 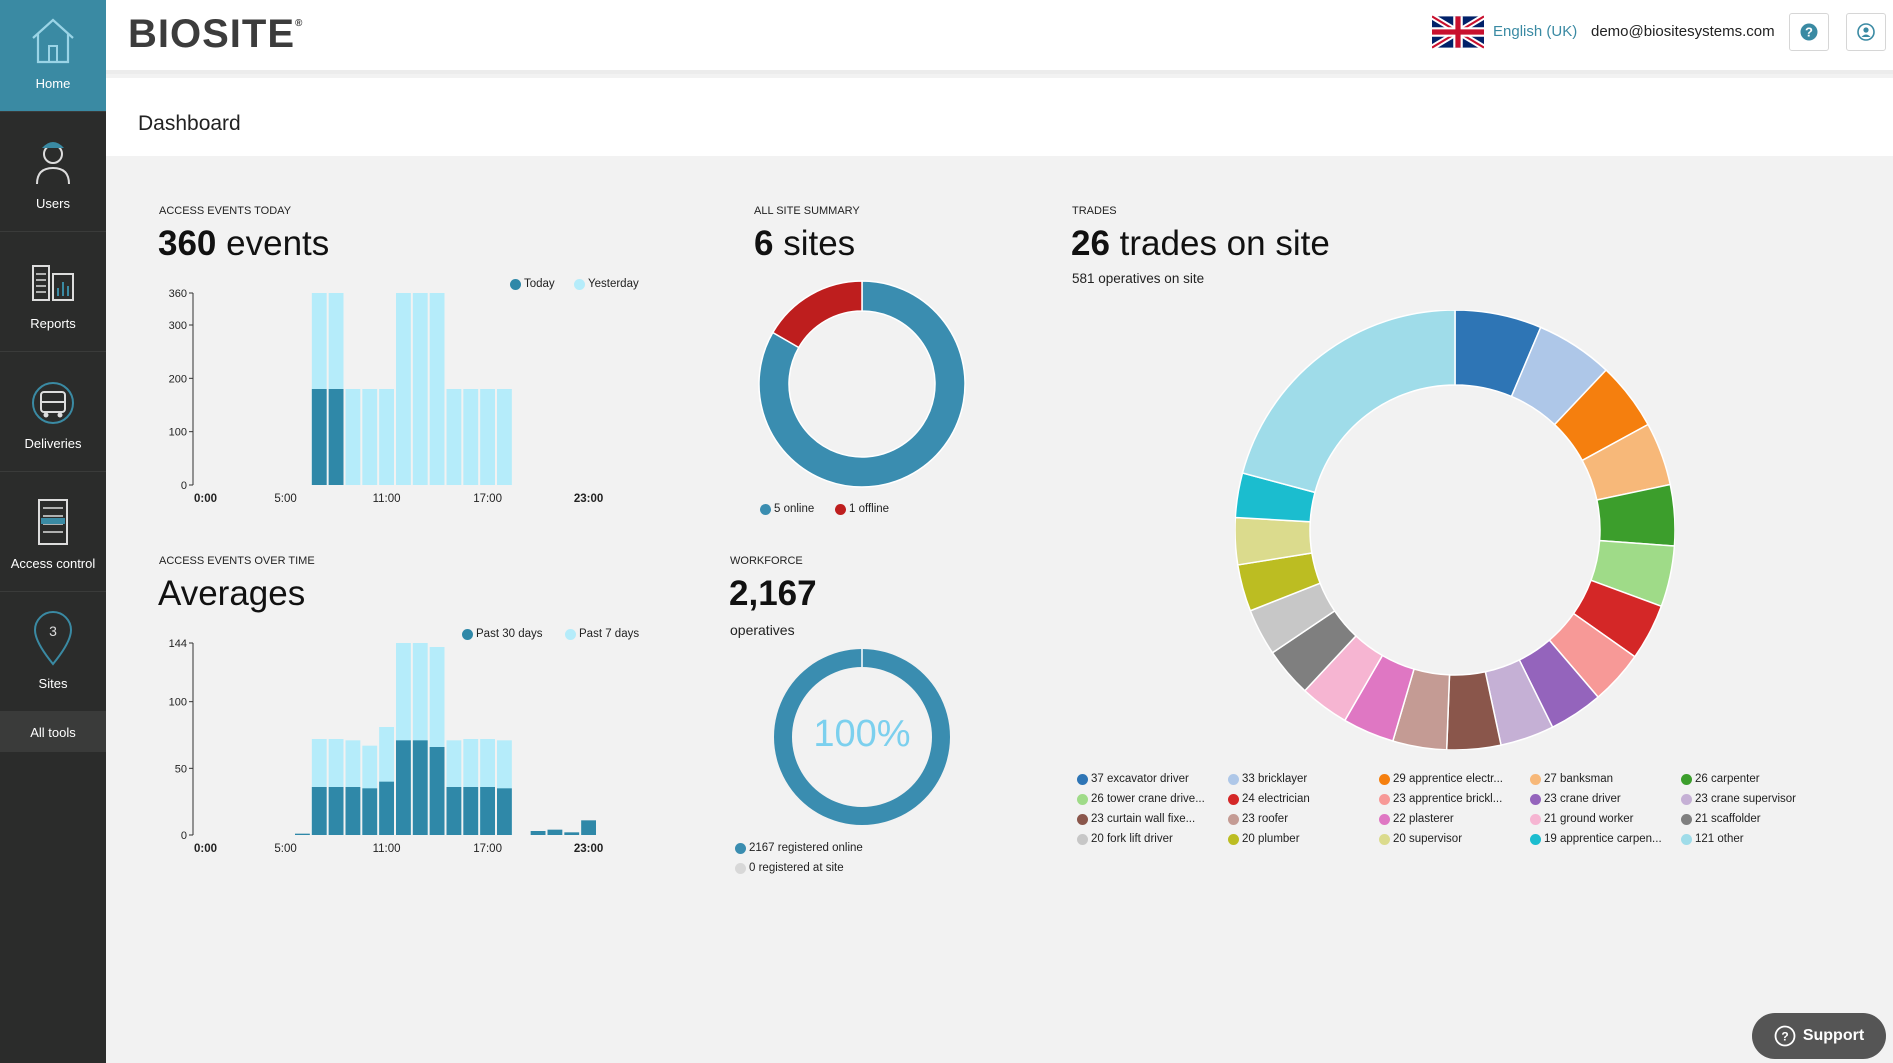 I want to click on legend-registered-online: 2167 registered online, so click(x=799, y=848).